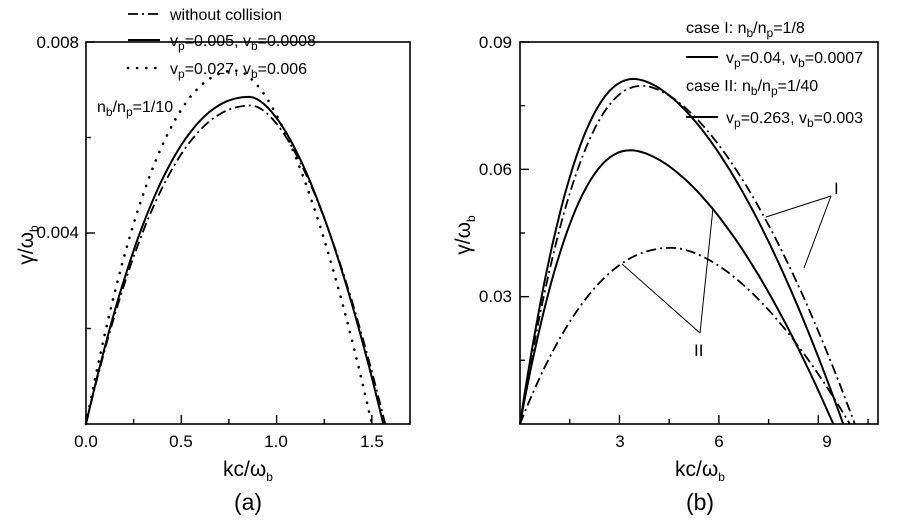  What do you see at coordinates (752, 88) in the screenshot?
I see `chart-b-legend-title: case II: nb/np=1/40` at bounding box center [752, 88].